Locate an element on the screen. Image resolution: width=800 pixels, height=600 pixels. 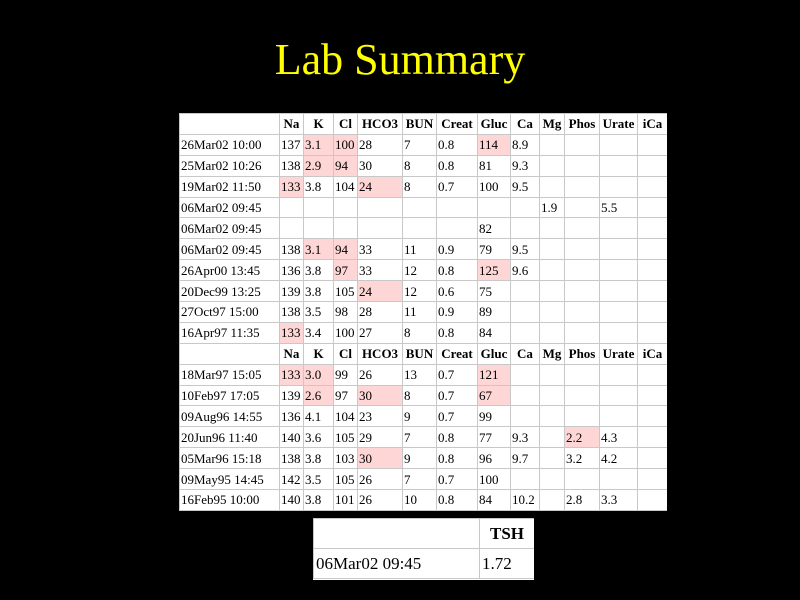
column-header: HCO3 is located at coordinates (380, 124).